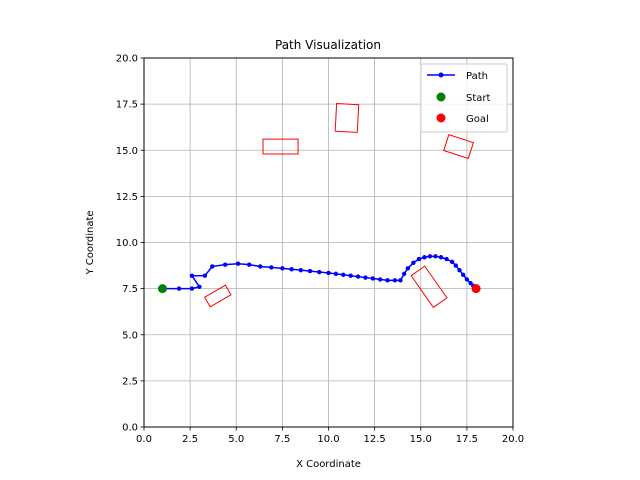  I want to click on legend: Path Start Goal, so click(464, 98).